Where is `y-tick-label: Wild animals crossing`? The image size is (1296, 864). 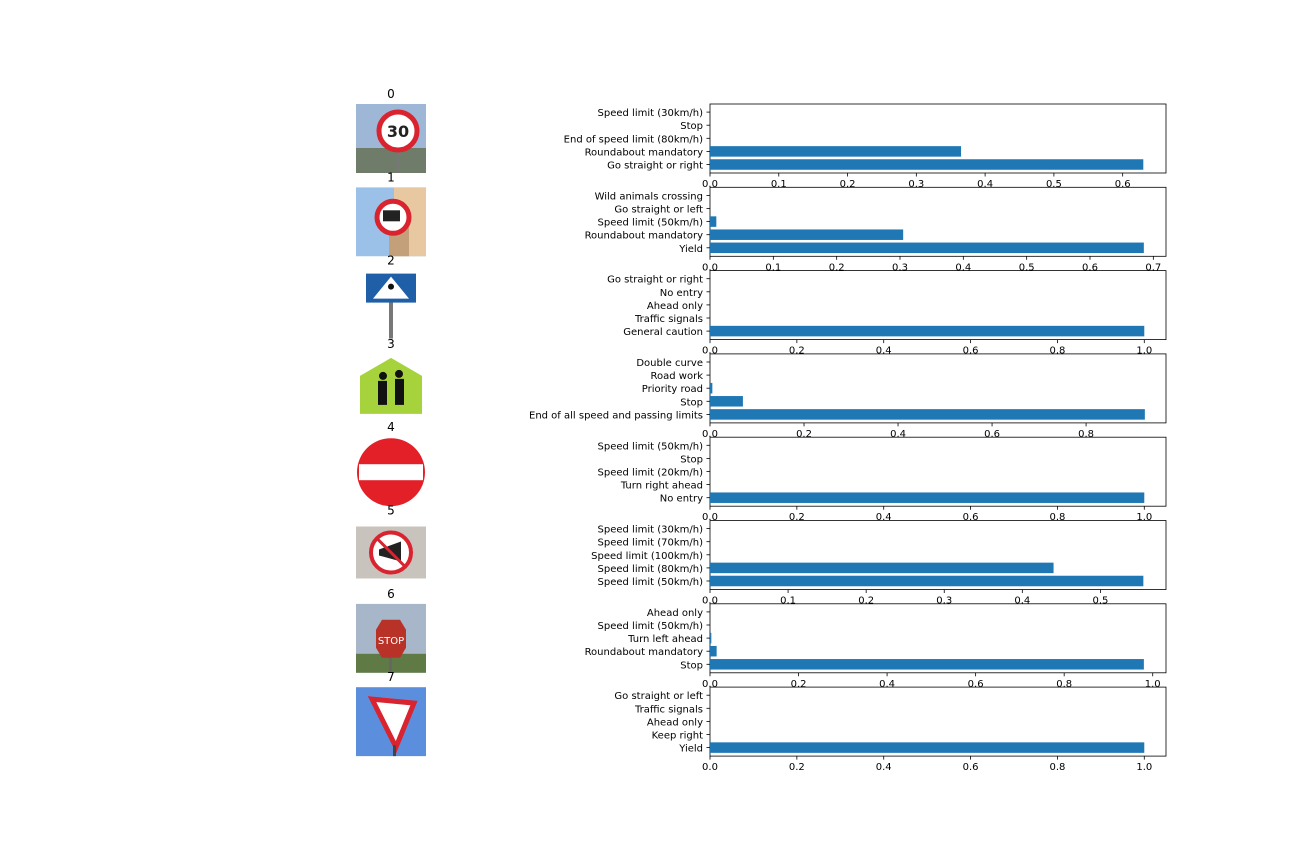 y-tick-label: Wild animals crossing is located at coordinates (649, 196).